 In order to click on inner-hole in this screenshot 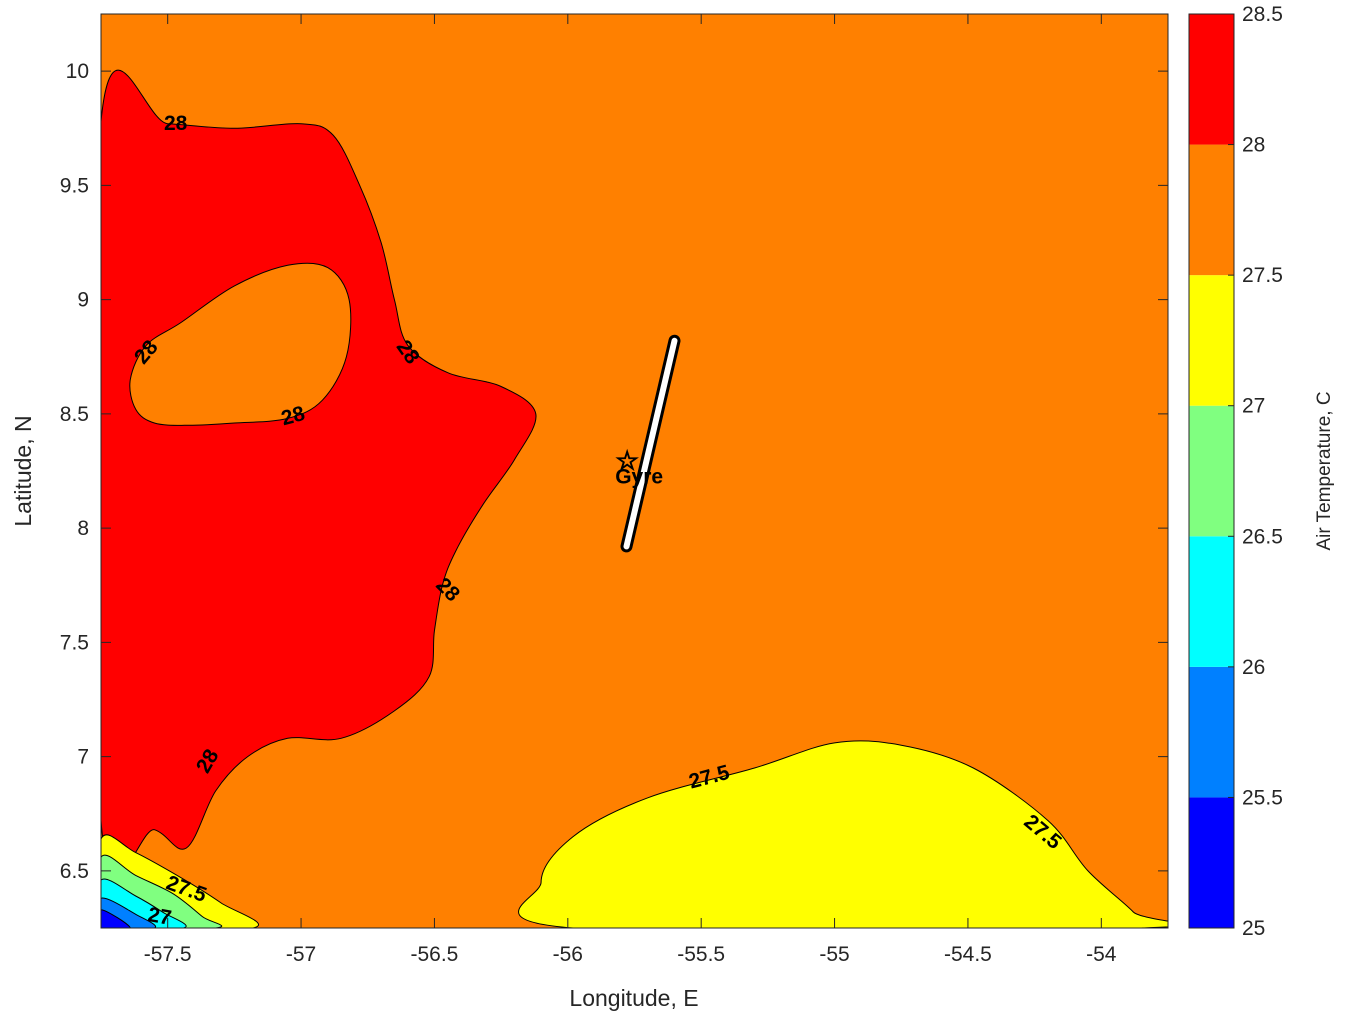, I will do `click(240, 344)`.